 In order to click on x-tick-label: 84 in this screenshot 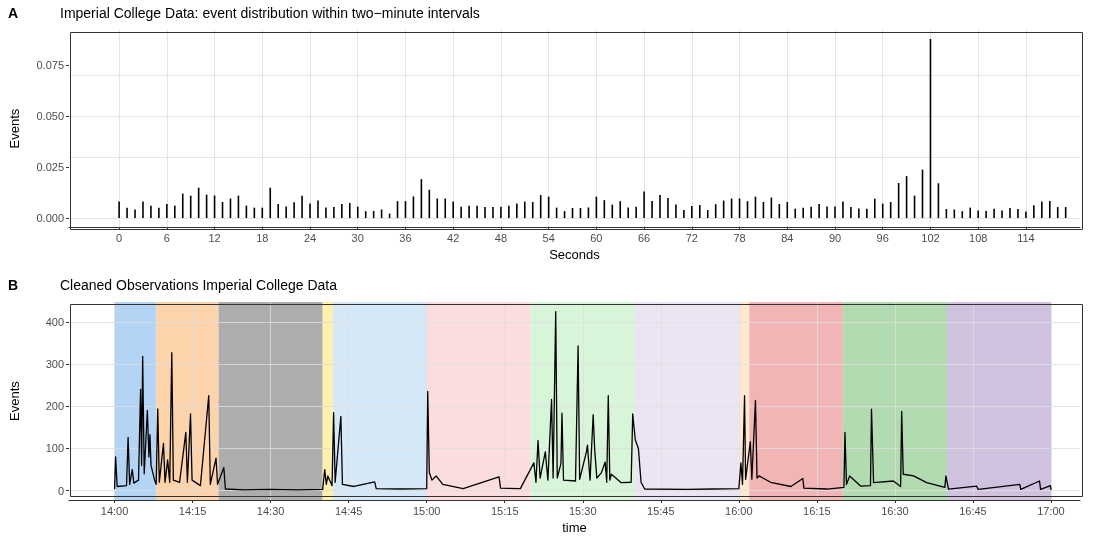, I will do `click(787, 237)`.